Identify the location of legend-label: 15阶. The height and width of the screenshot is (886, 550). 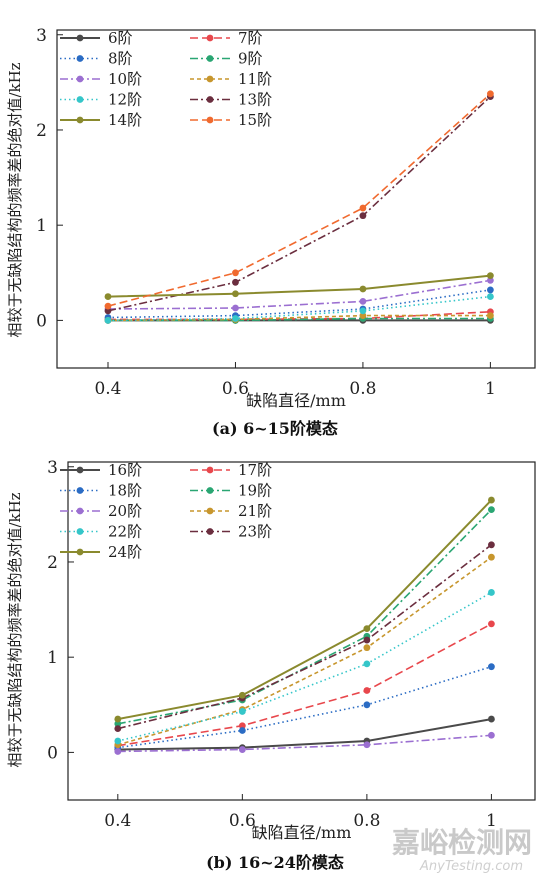
(255, 120).